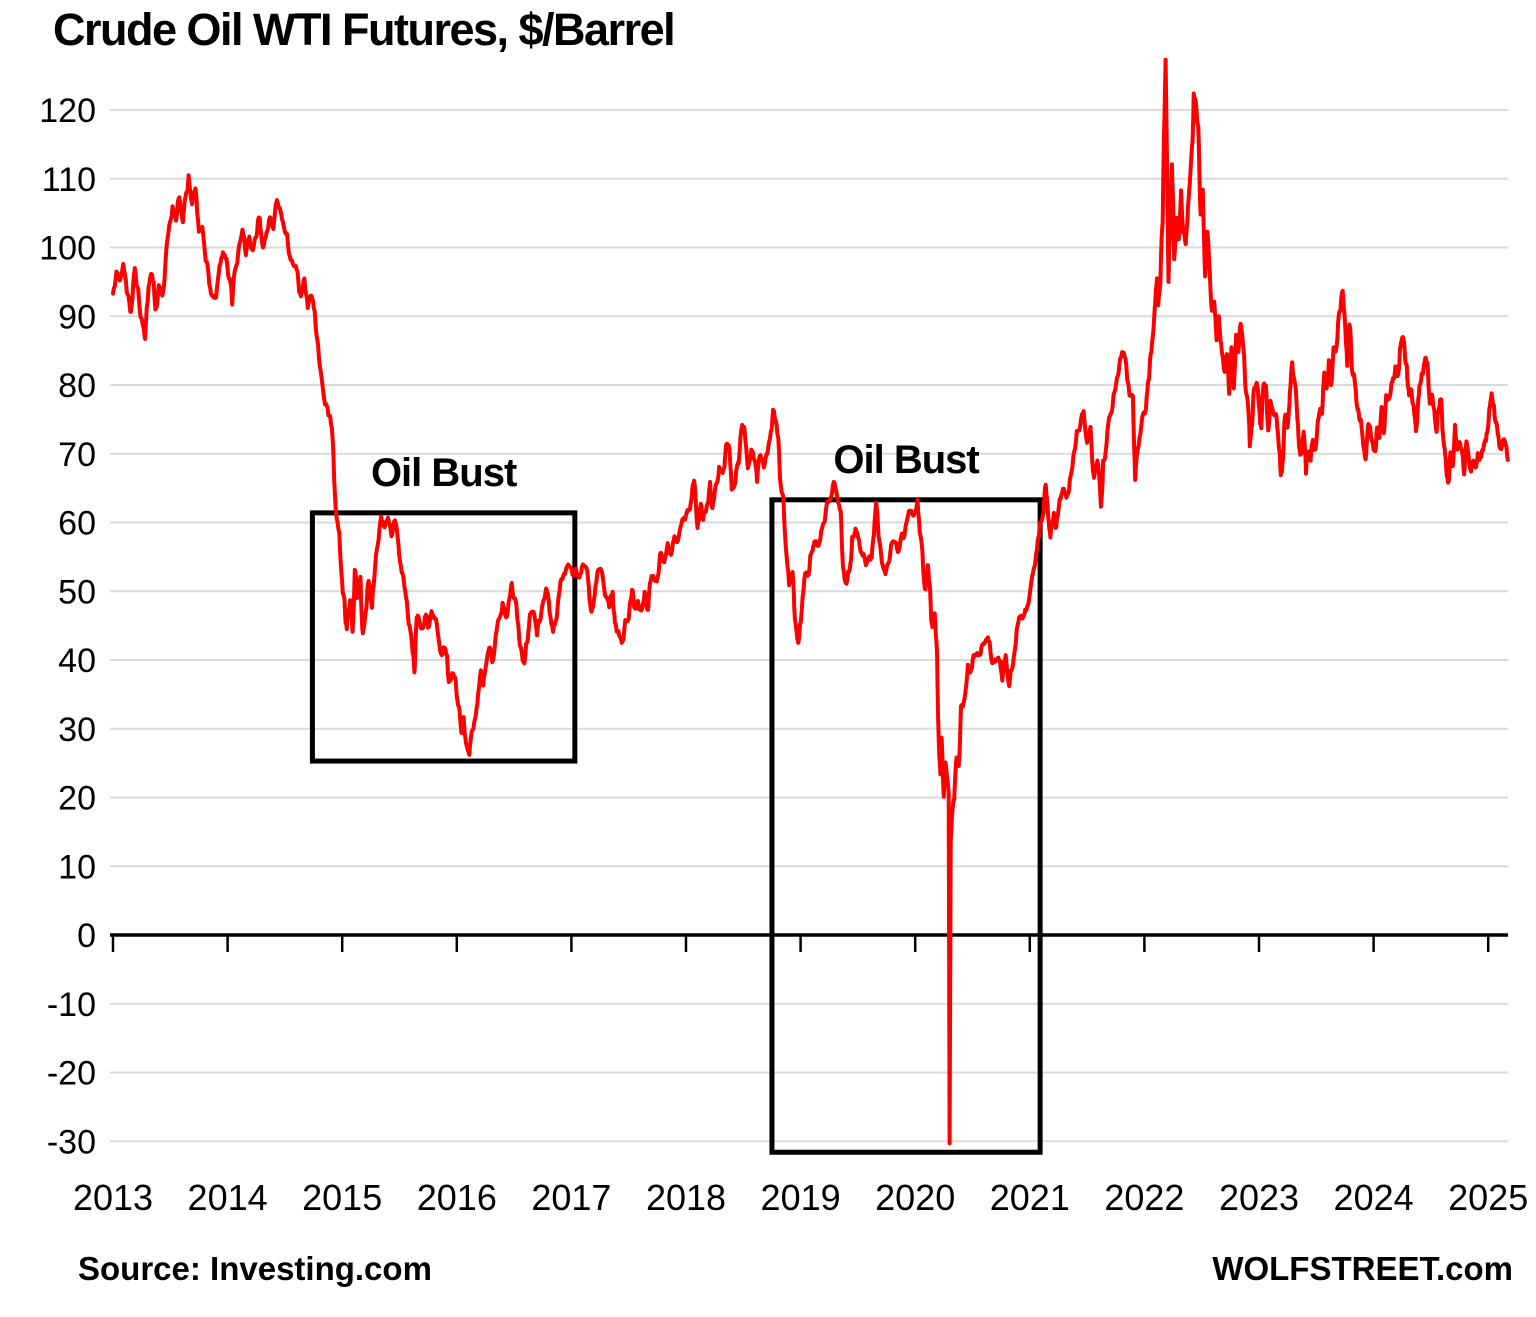  What do you see at coordinates (1488, 1197) in the screenshot?
I see `x-tick-label-2025: 2025` at bounding box center [1488, 1197].